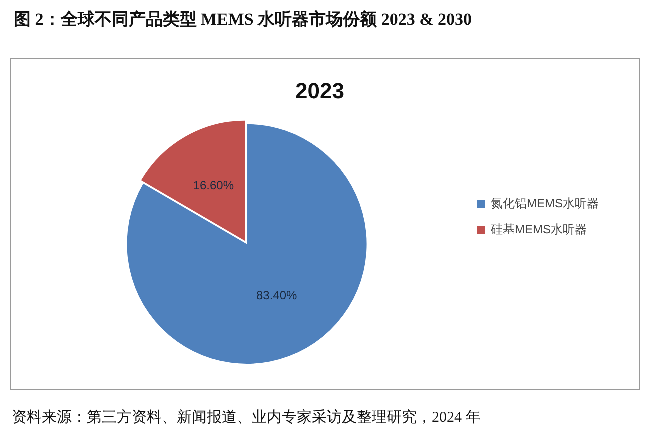  Describe the element at coordinates (545, 203) in the screenshot. I see `legend-label: 氮化铝MEMS水听器` at that location.